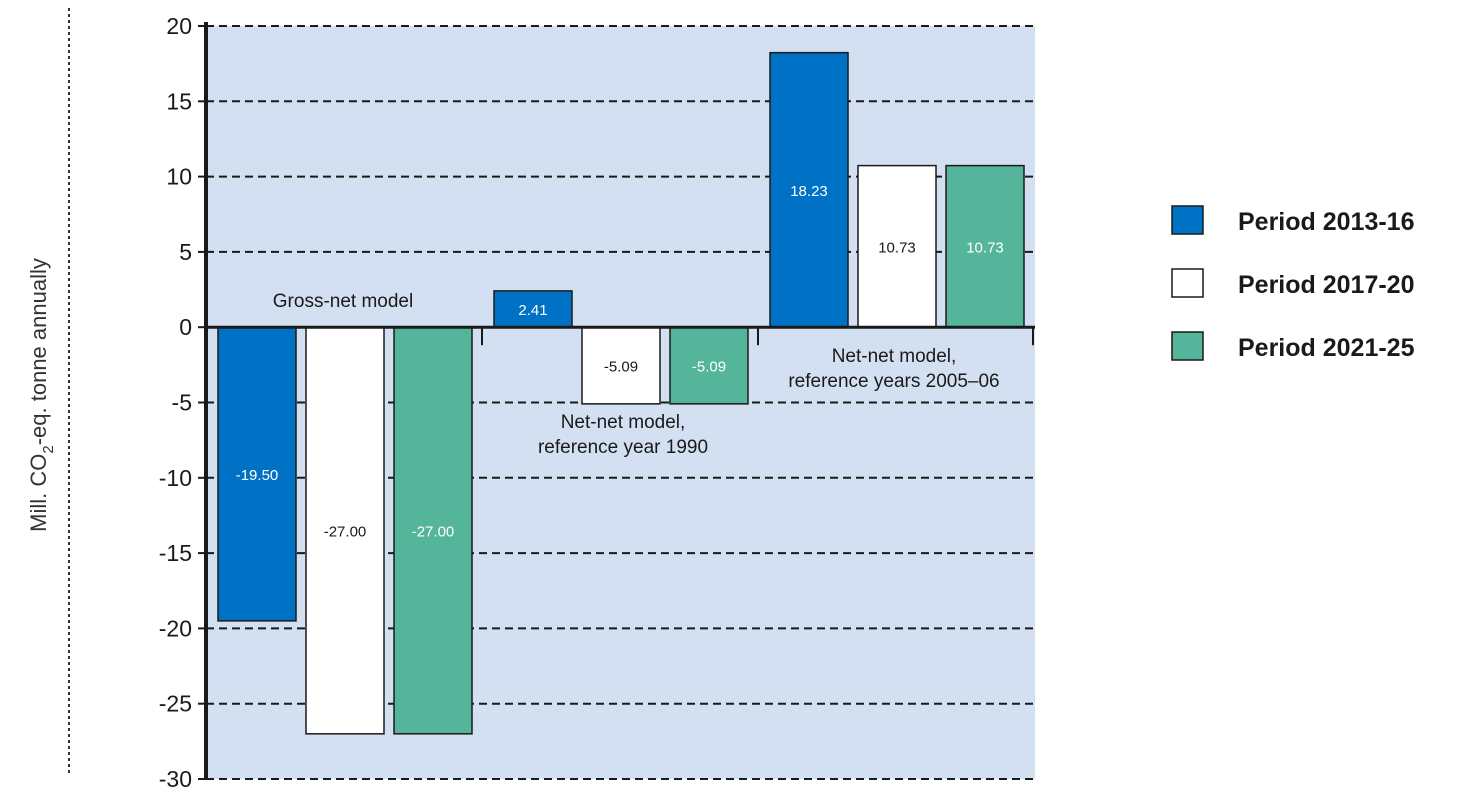 This screenshot has width=1479, height=792. What do you see at coordinates (343, 301) in the screenshot?
I see `group-label: Gross-net model` at bounding box center [343, 301].